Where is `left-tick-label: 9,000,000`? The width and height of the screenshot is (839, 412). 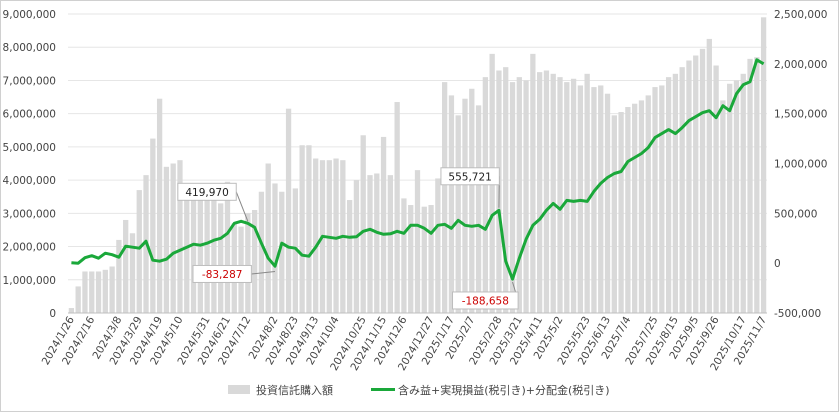 left-tick-label: 9,000,000 is located at coordinates (29, 15).